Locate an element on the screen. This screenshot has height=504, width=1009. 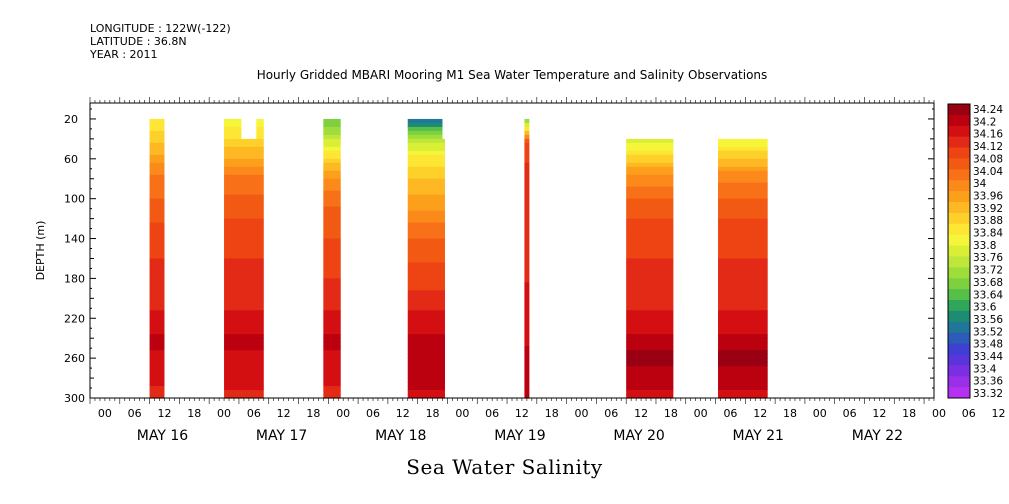
colorbar-frame is located at coordinates (959, 251).